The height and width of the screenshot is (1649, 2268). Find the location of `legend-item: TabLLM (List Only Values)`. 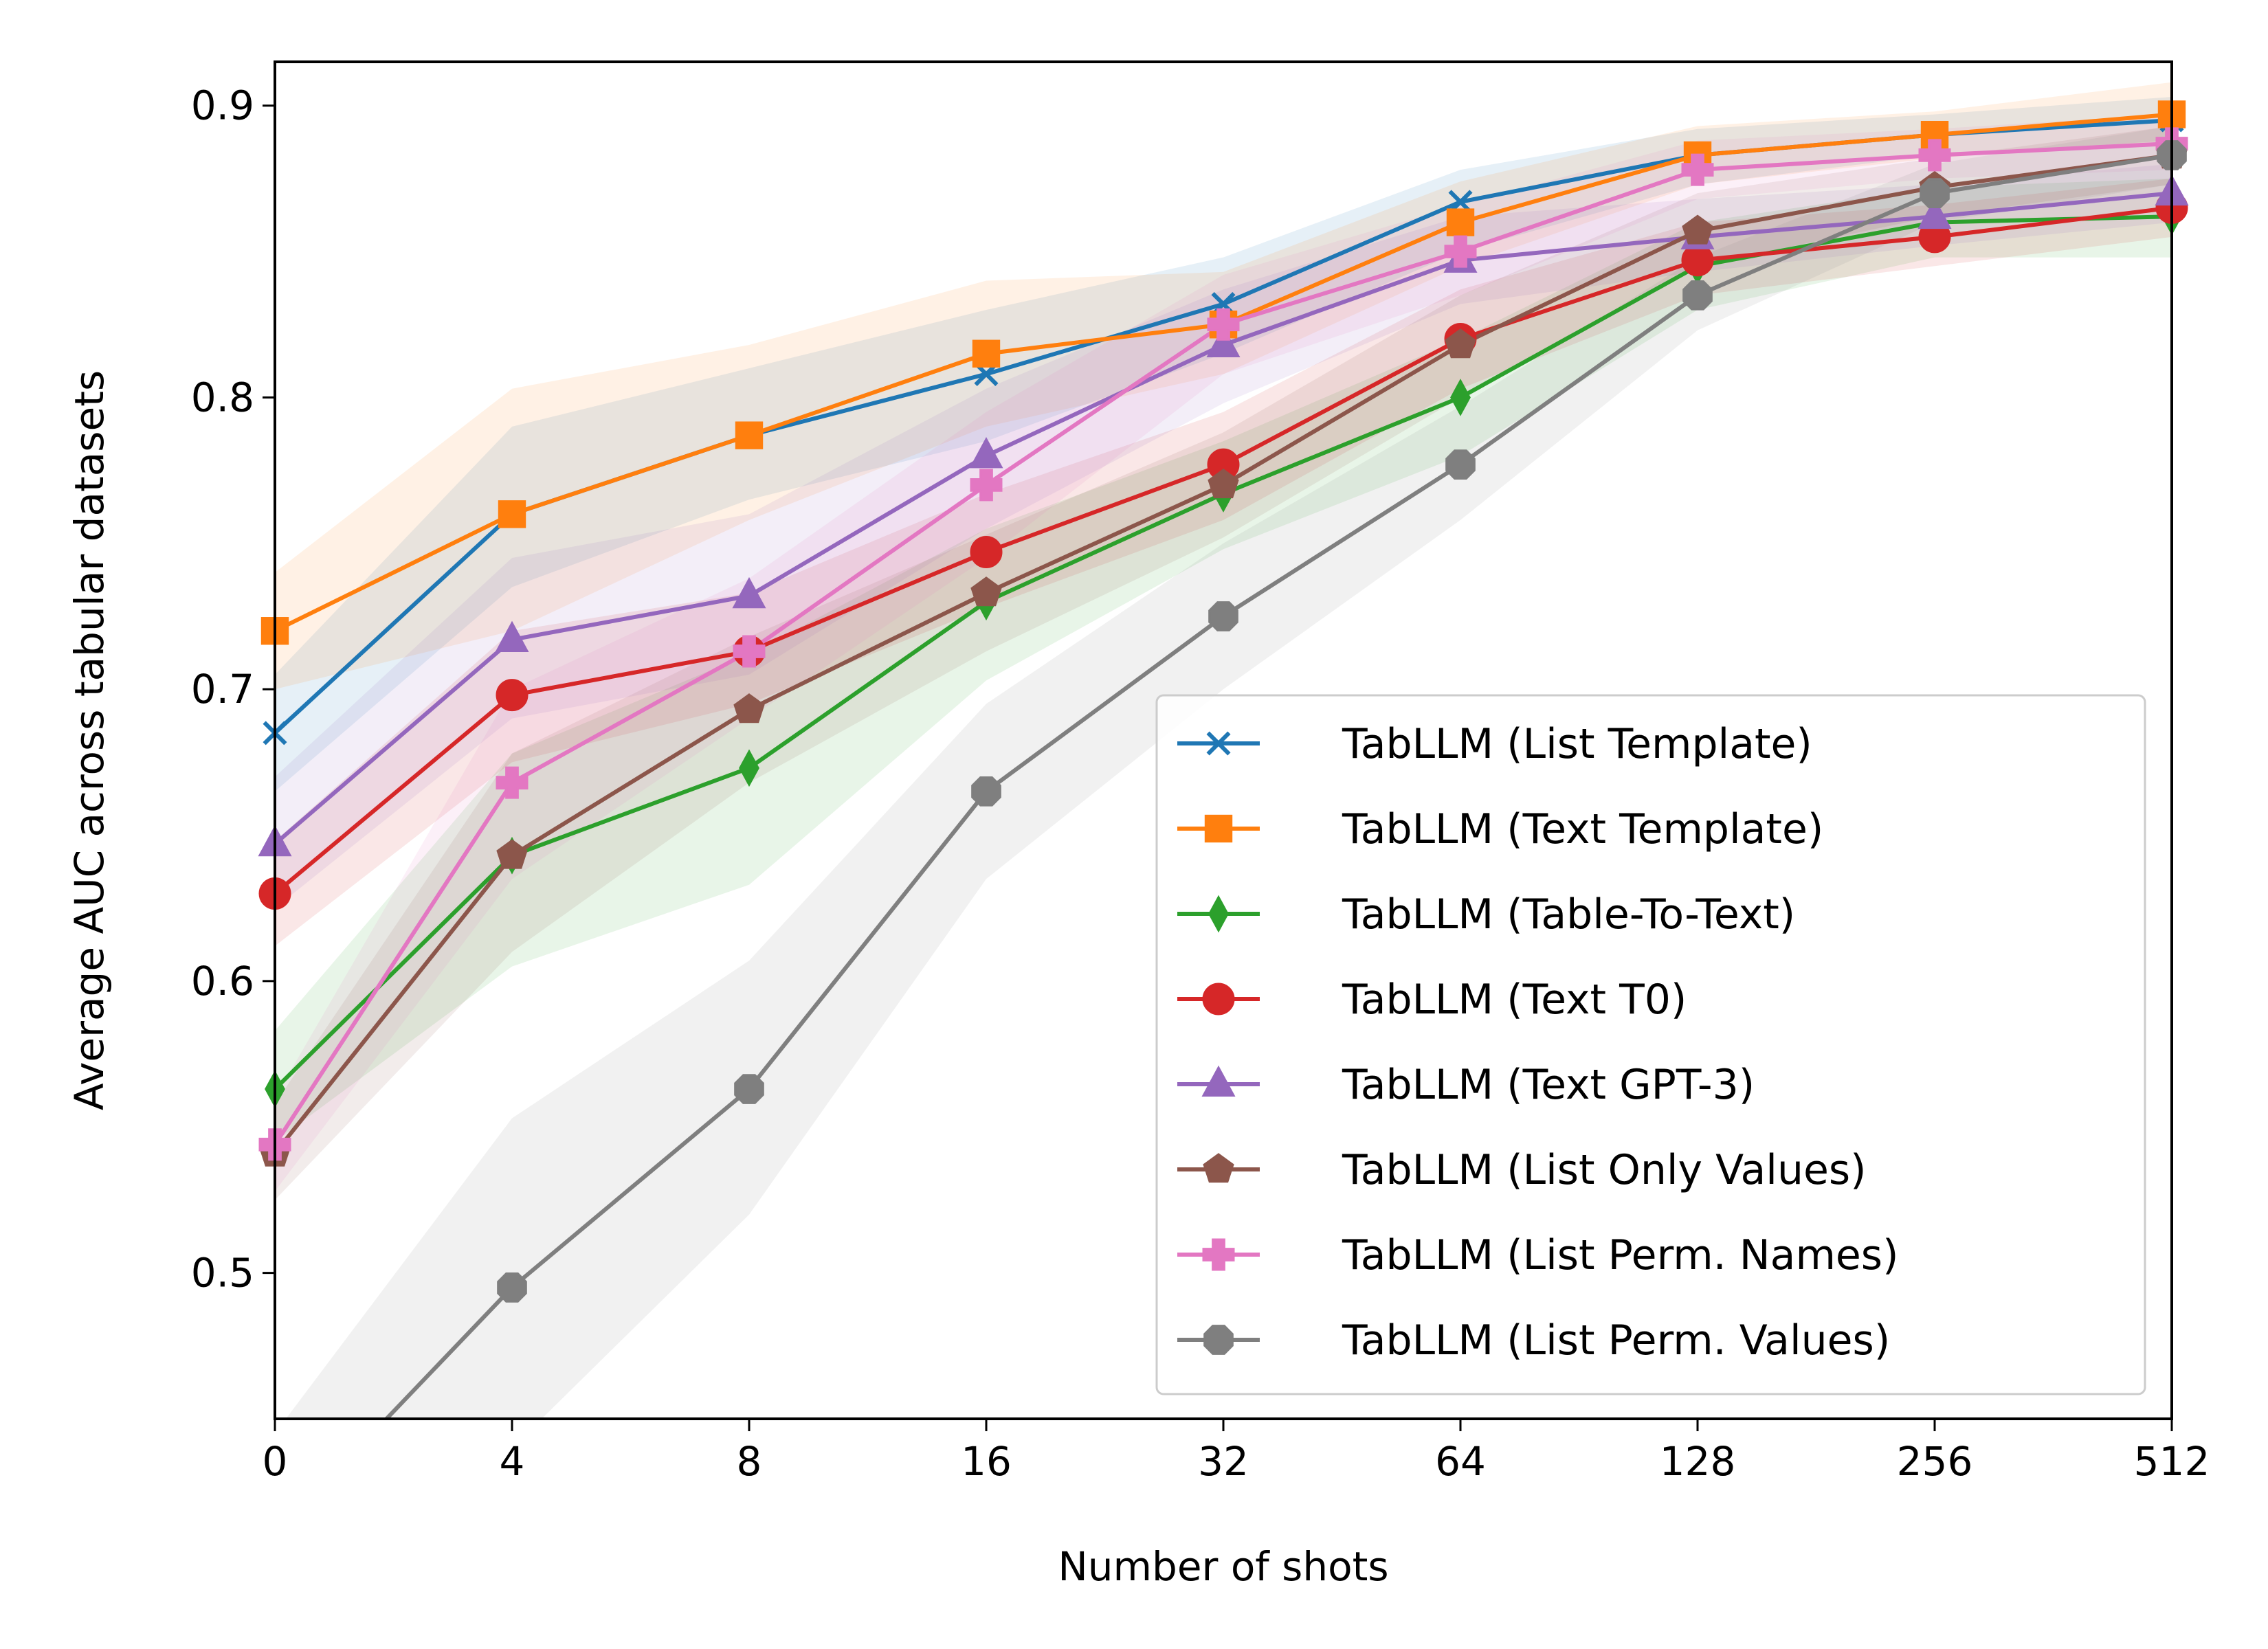

legend-item: TabLLM (List Only Values) is located at coordinates (1522, 1170).